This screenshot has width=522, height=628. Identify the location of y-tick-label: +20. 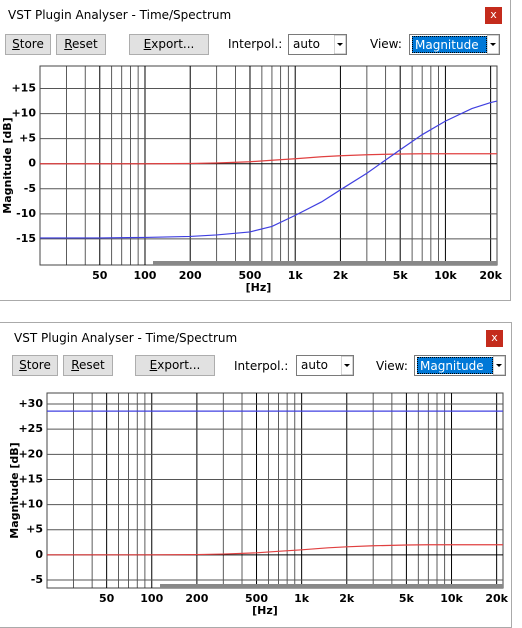
(30, 453).